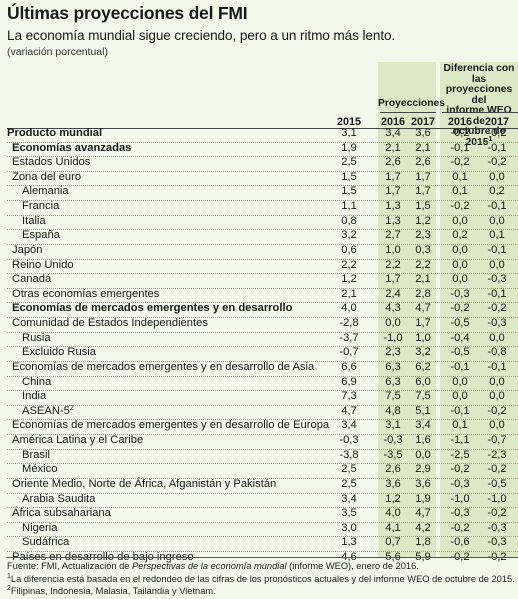 The width and height of the screenshot is (518, 599). I want to click on cell-value: 2,9, so click(423, 469).